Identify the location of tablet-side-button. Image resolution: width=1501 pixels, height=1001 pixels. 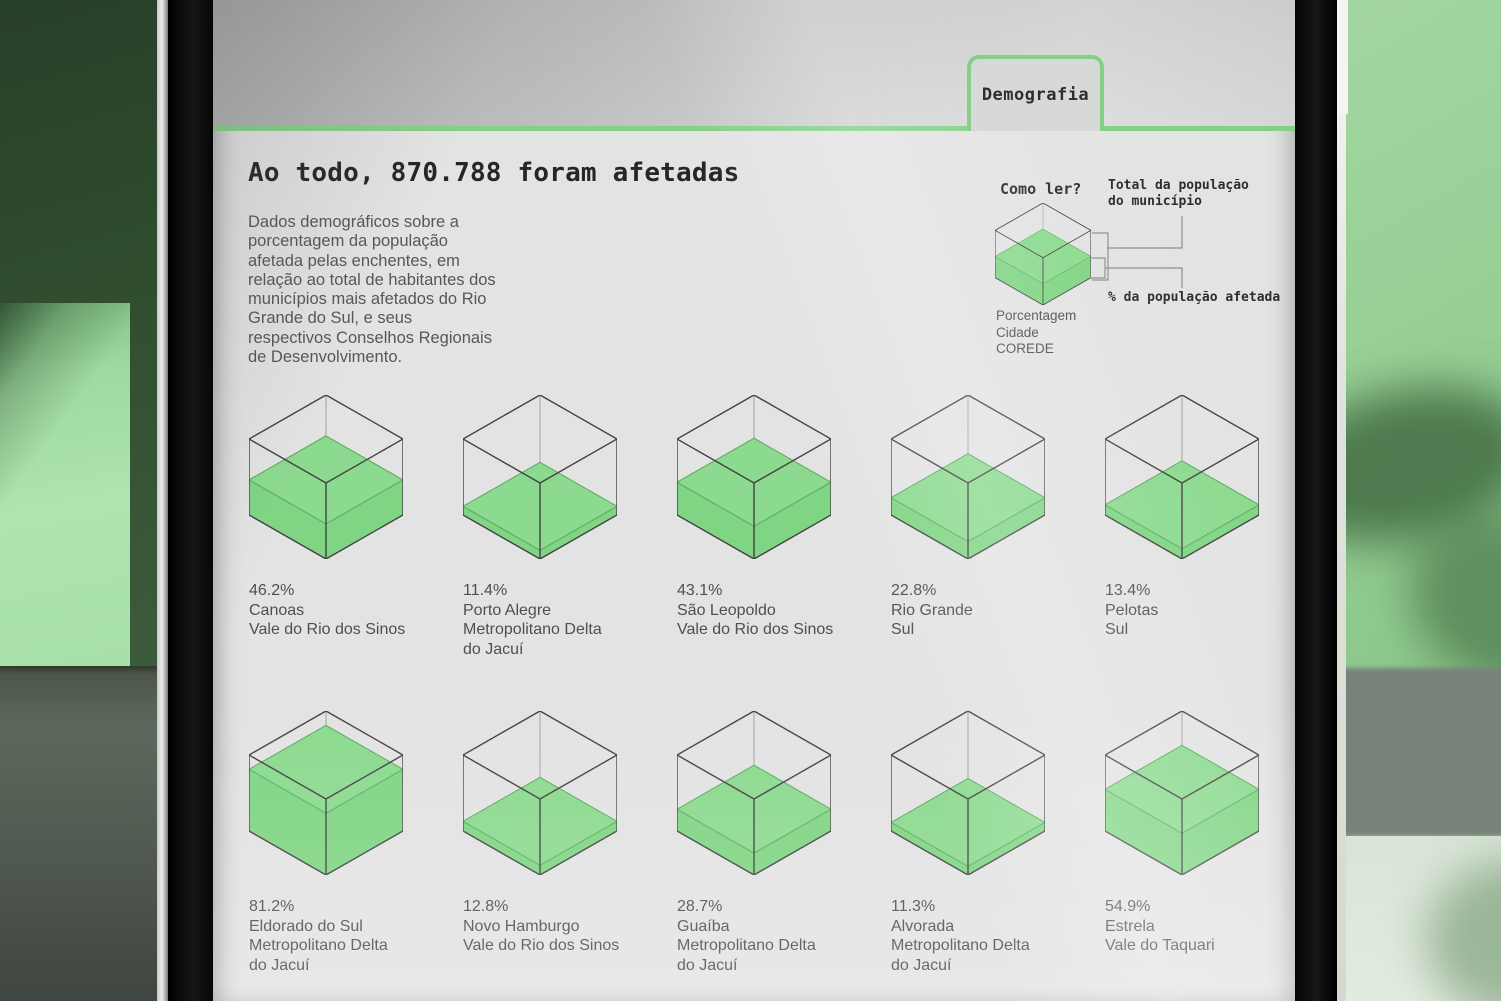
(1342, 57).